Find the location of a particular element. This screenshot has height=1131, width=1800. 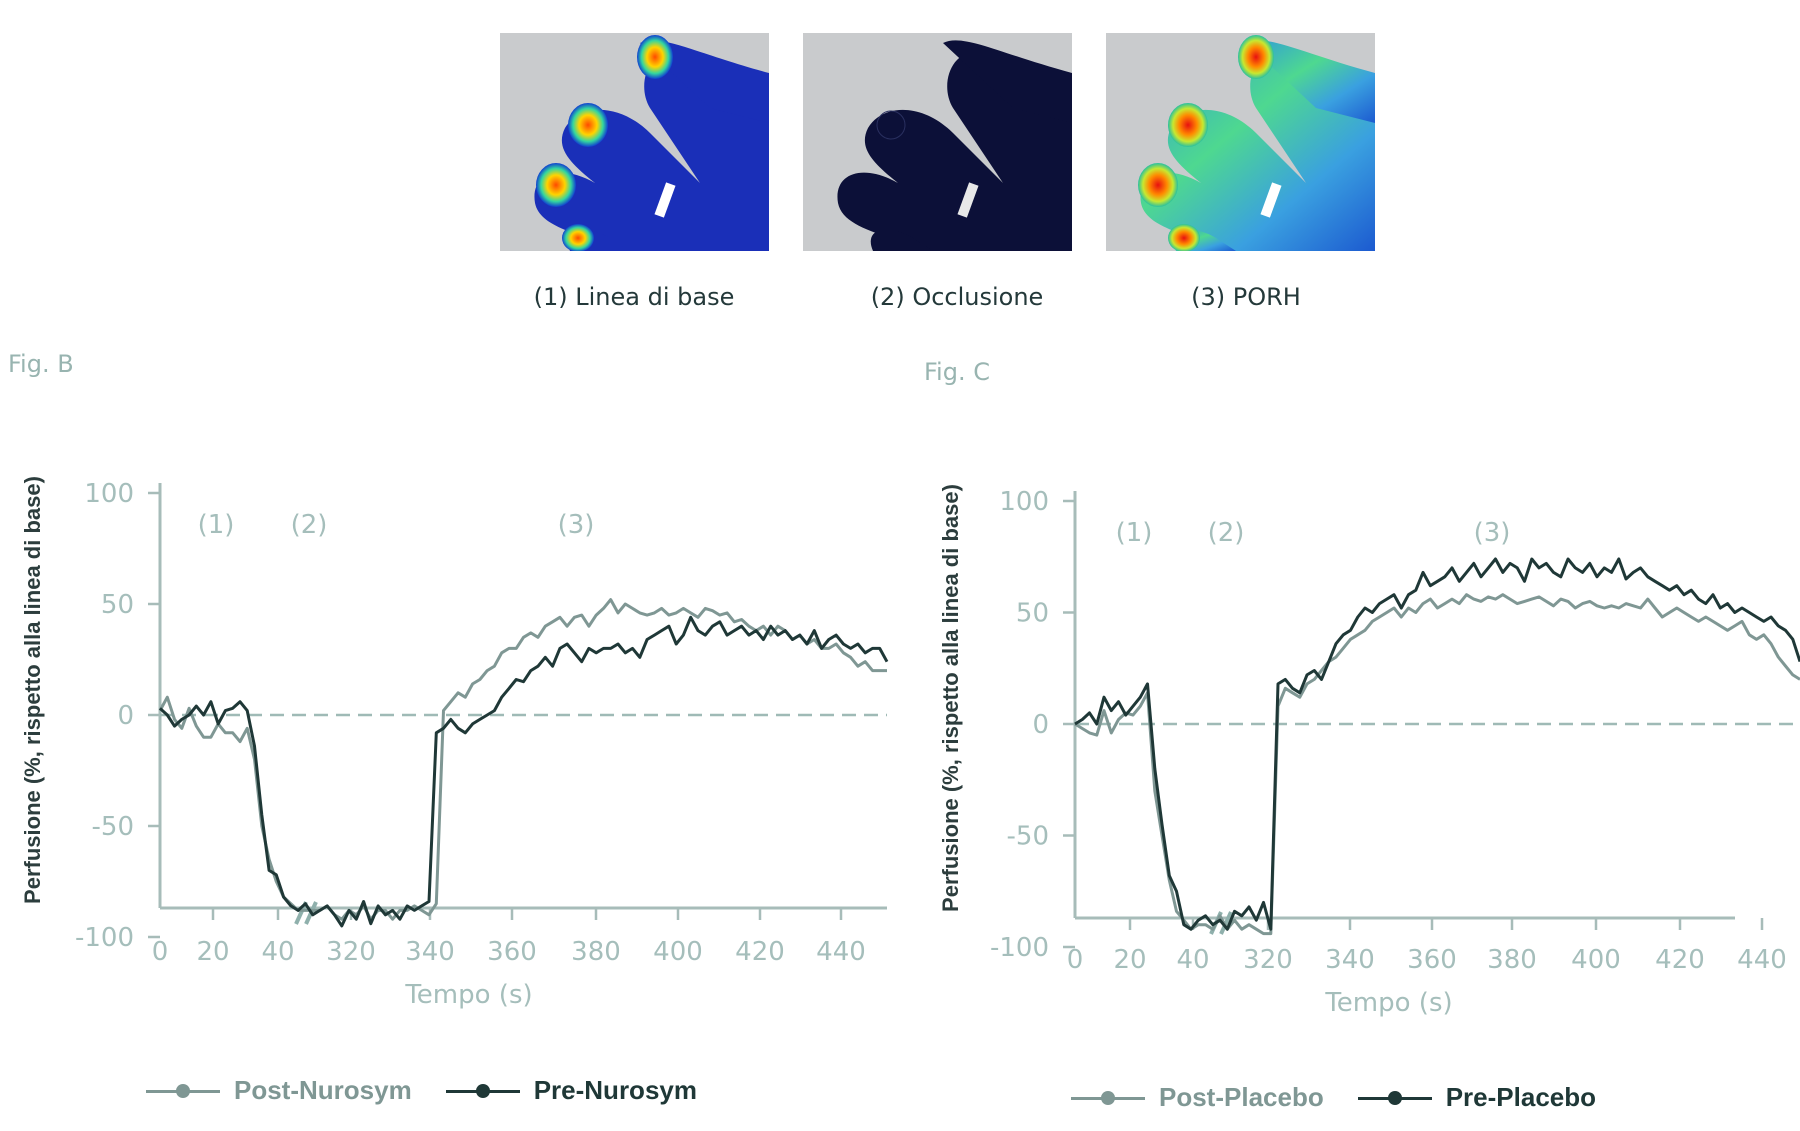

perfusion-image-porh is located at coordinates (1240, 142).